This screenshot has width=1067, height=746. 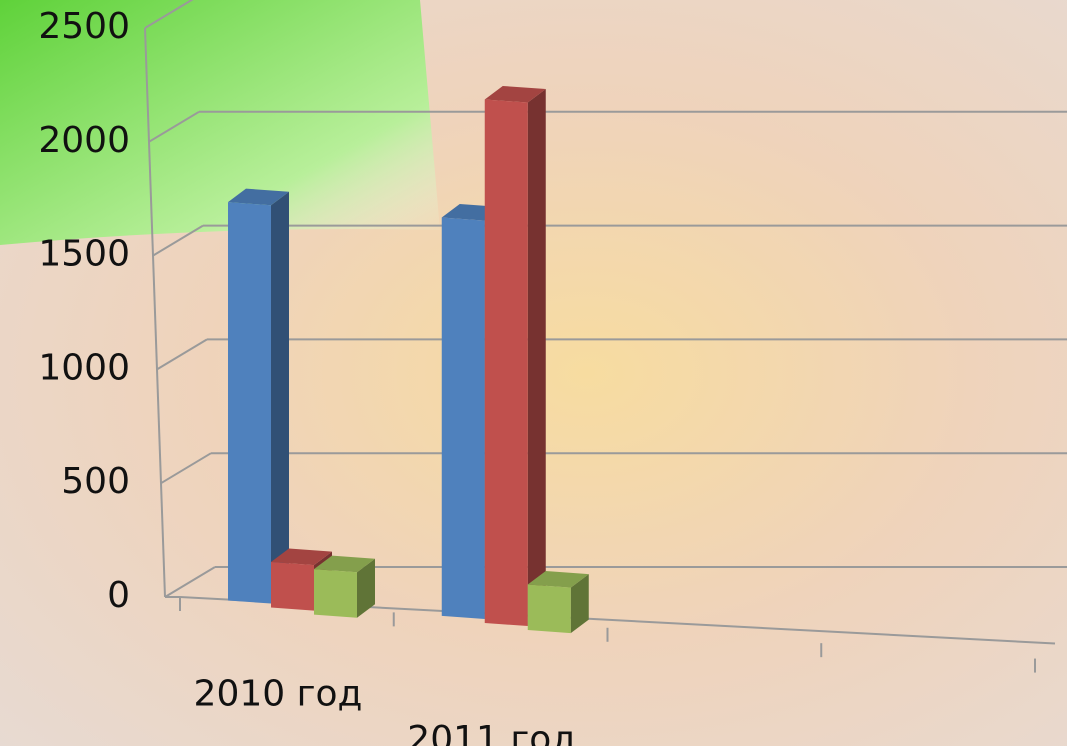 I want to click on y-tick-label: 0, so click(x=118, y=595).